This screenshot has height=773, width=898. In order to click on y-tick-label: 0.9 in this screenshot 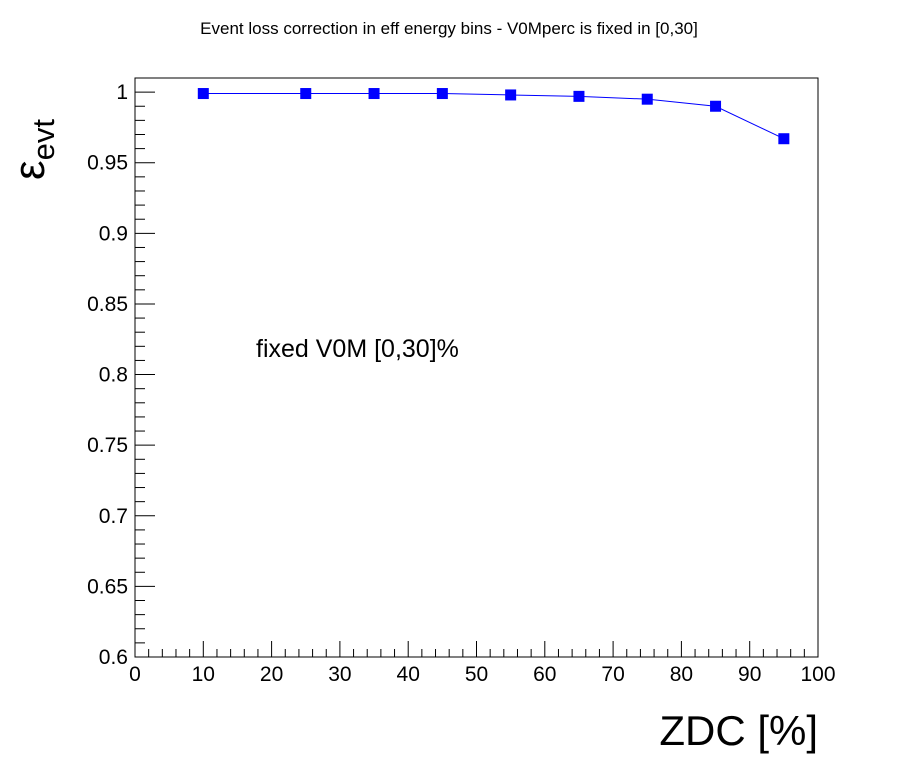, I will do `click(113, 233)`.